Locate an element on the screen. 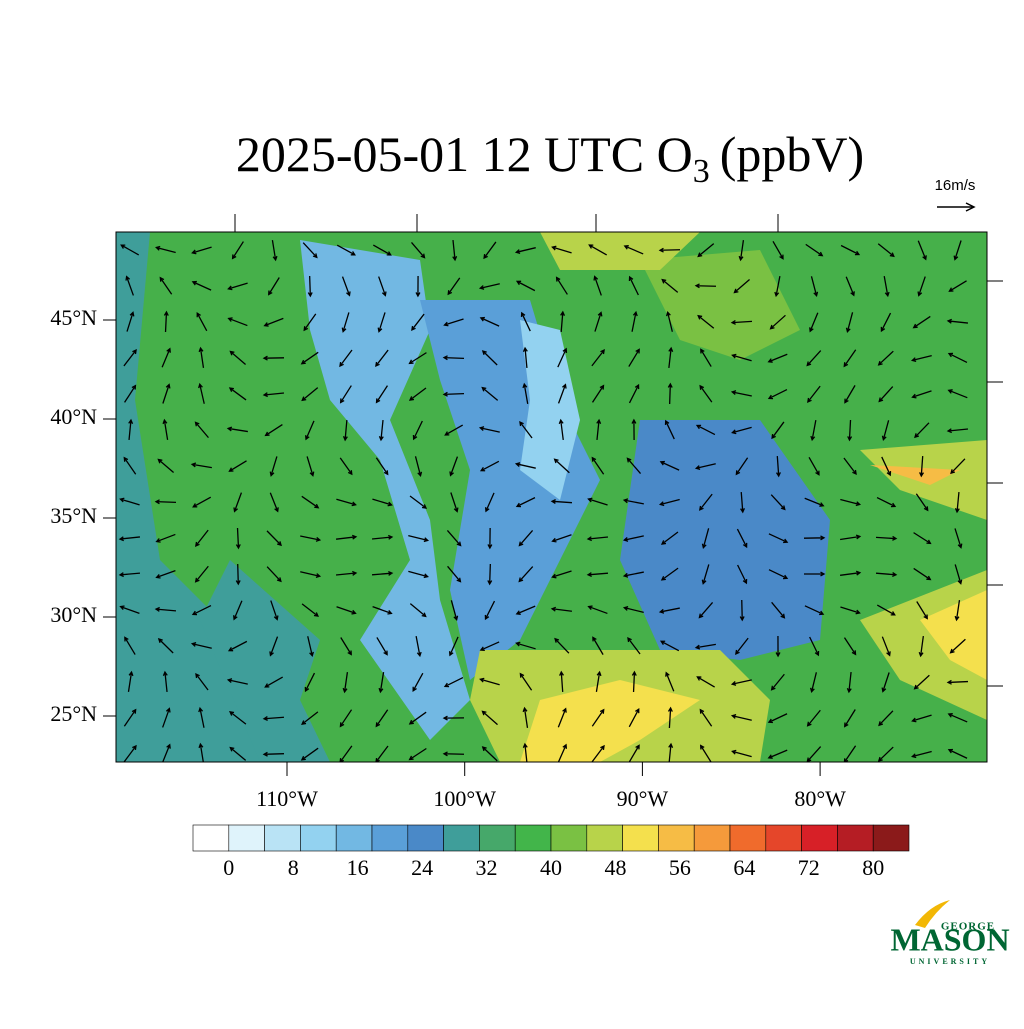 The width and height of the screenshot is (1024, 1029). colorbar-label: 8 is located at coordinates (293, 867).